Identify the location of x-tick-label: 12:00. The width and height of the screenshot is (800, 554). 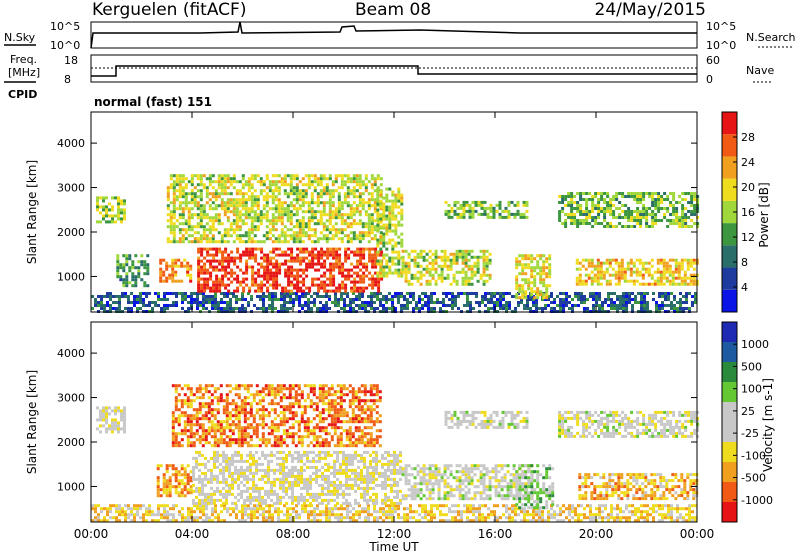
(394, 534).